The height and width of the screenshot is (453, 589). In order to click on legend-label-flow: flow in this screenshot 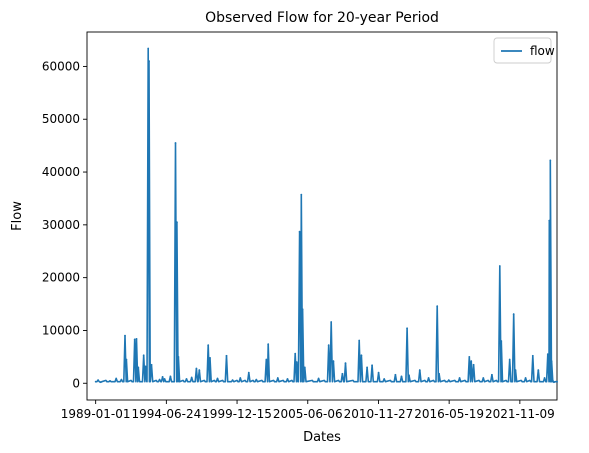, I will do `click(542, 51)`.